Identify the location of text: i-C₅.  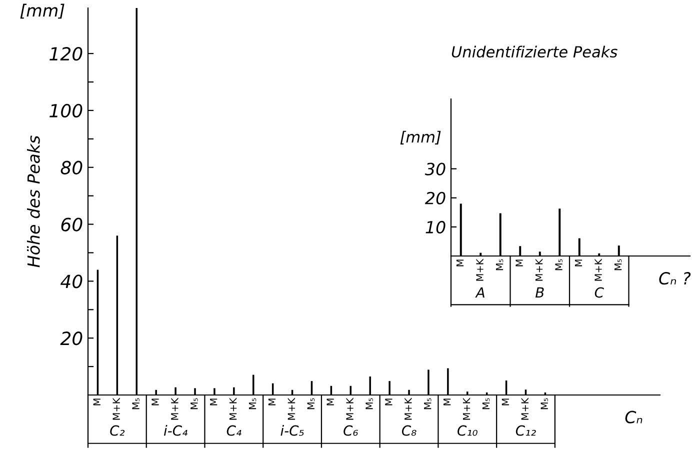
(292, 430).